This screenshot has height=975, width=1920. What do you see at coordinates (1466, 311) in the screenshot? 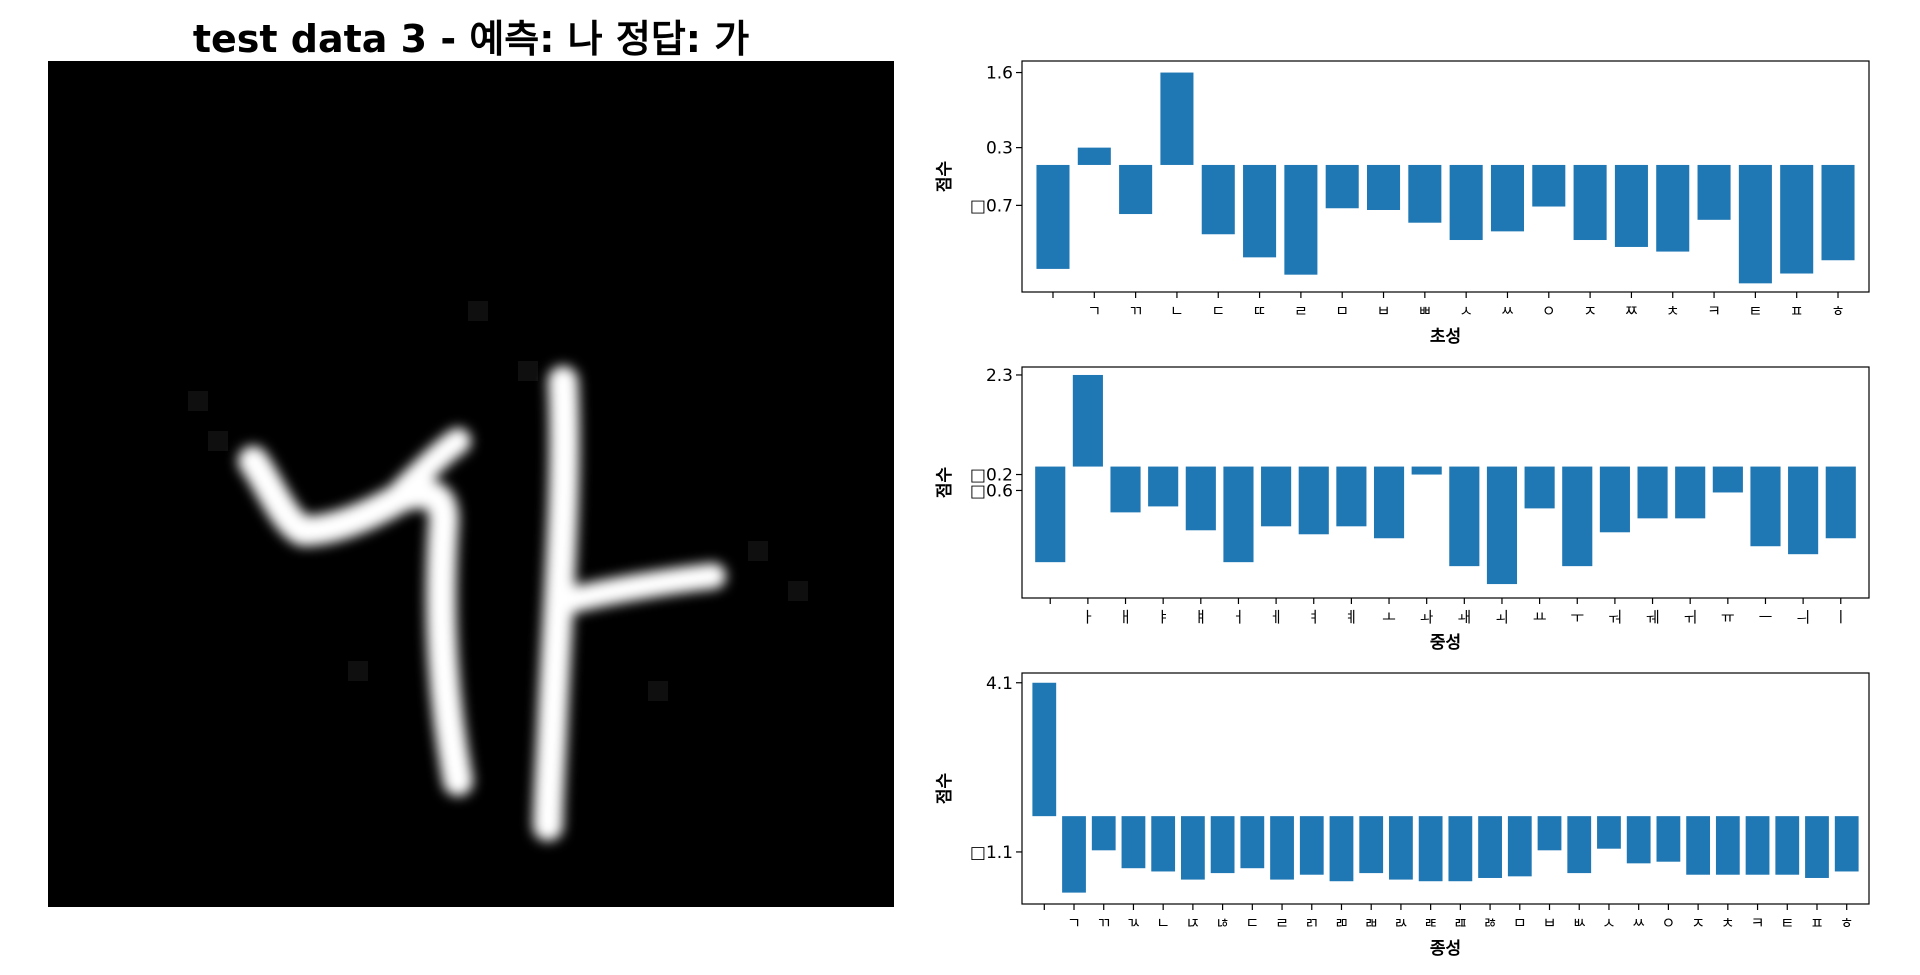
I see `choseong-xtick-label-10: ㅅ` at bounding box center [1466, 311].